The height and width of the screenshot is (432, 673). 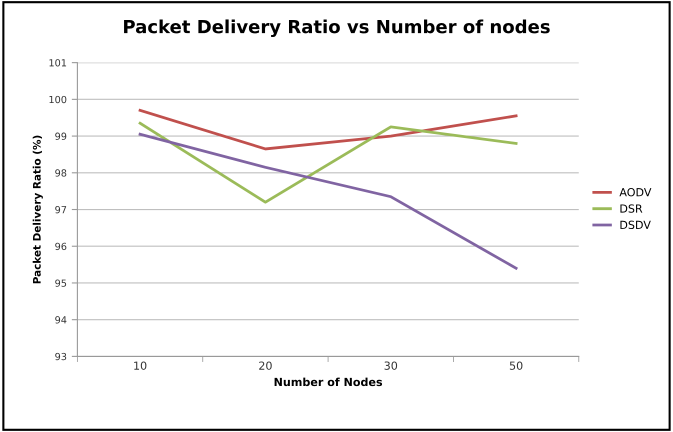 I want to click on legend-label: DSR, so click(x=631, y=208).